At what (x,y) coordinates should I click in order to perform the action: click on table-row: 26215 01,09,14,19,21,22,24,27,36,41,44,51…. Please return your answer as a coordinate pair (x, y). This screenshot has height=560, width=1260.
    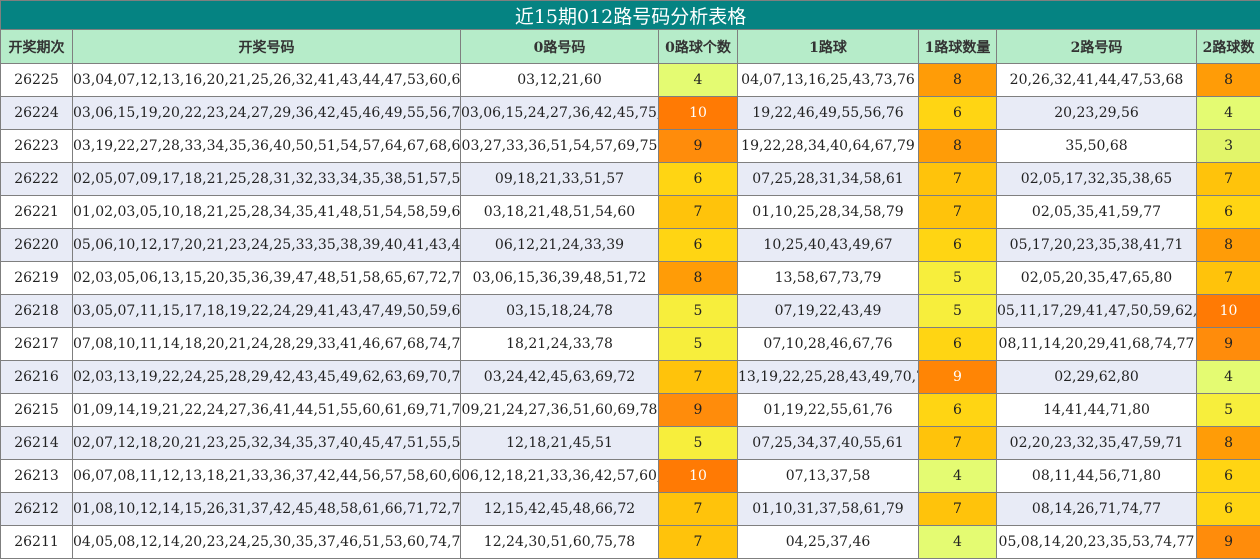
    Looking at the image, I should click on (630, 410).